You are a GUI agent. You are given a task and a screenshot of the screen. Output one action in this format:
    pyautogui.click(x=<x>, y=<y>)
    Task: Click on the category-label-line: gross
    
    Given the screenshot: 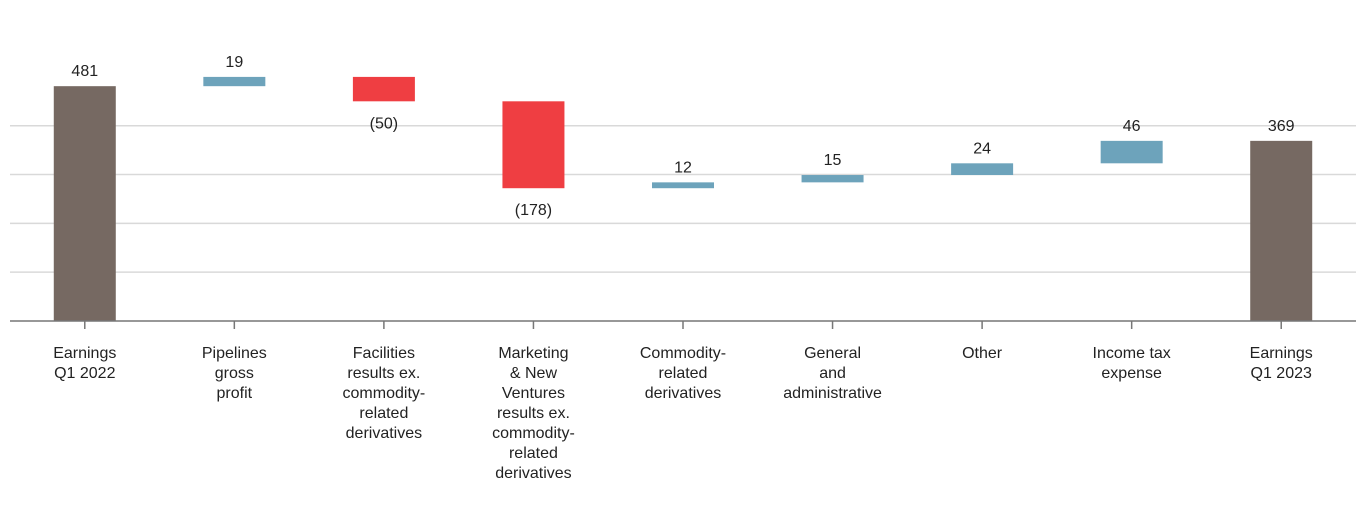 What is the action you would take?
    pyautogui.click(x=234, y=373)
    